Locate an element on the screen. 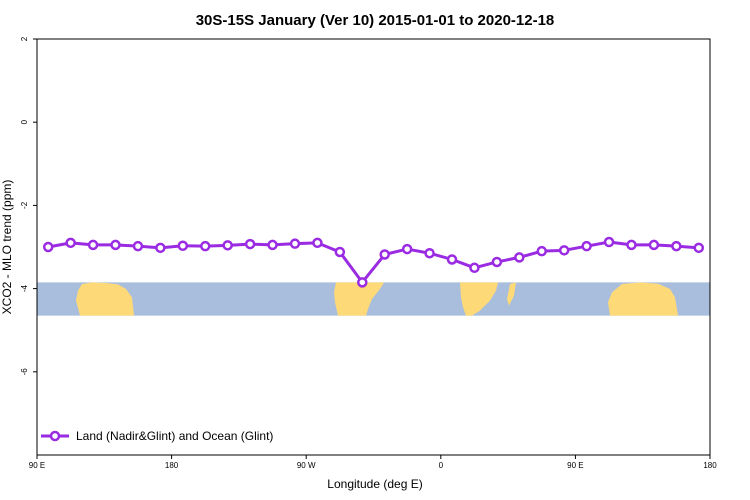 This screenshot has height=500, width=750. series-layer is located at coordinates (373, 262).